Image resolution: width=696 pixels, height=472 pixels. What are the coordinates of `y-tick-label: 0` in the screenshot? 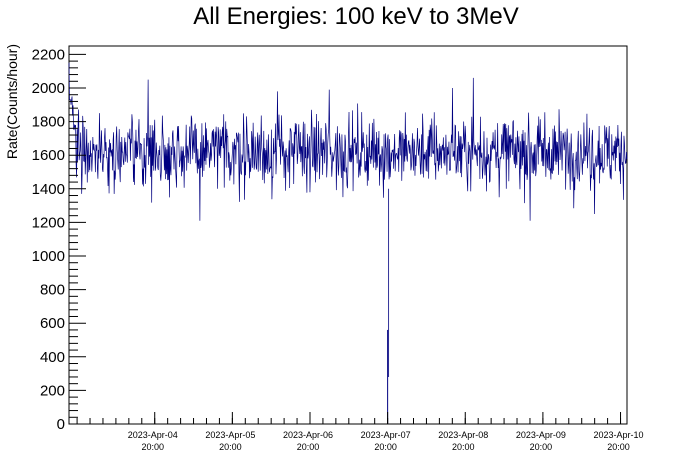 It's located at (61, 424).